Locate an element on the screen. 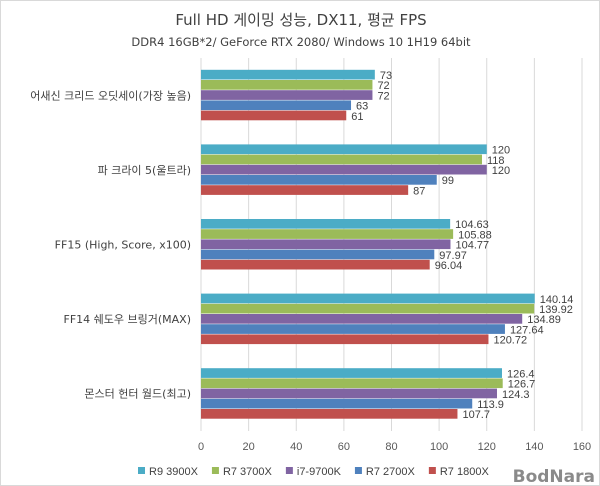 The width and height of the screenshot is (600, 486). x-tick-label: 100 is located at coordinates (439, 447).